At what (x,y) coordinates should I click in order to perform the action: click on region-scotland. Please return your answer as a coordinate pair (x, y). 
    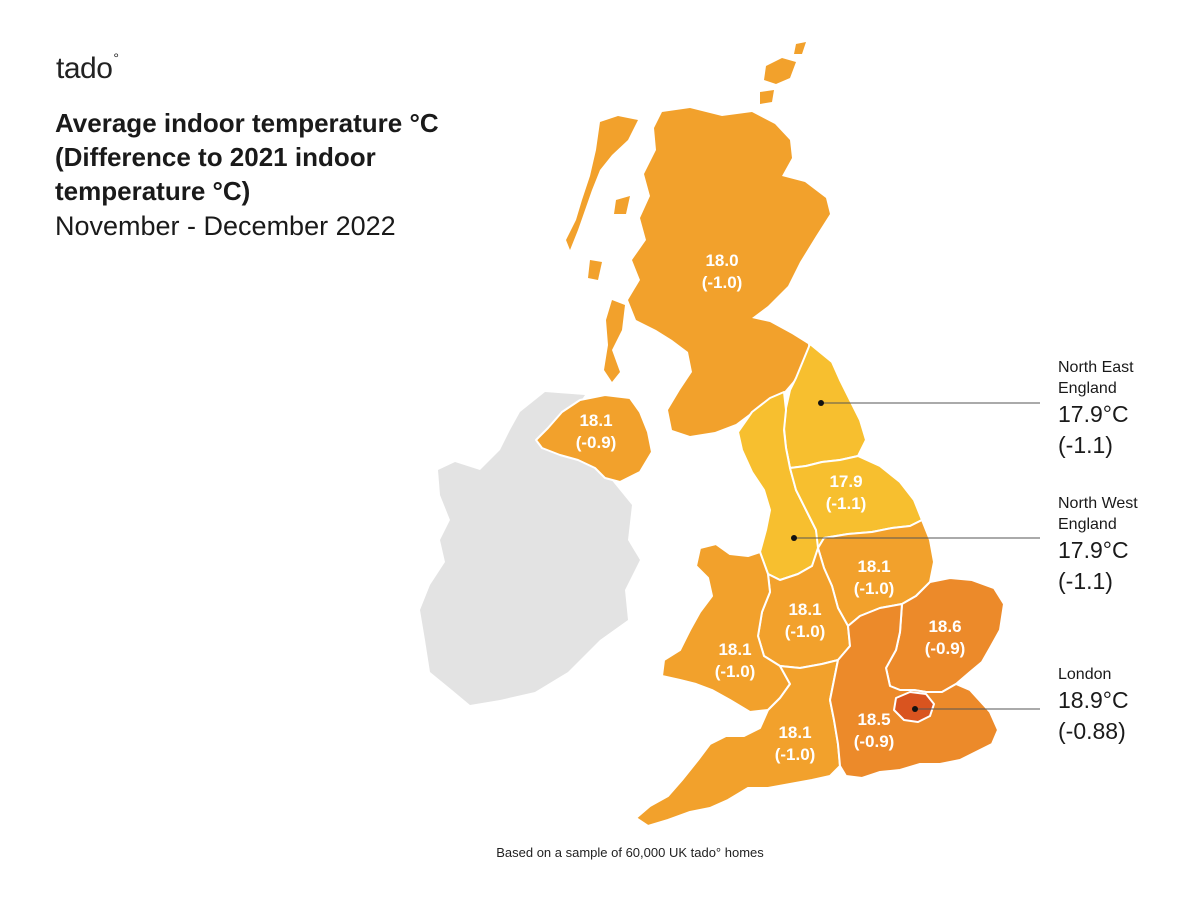
    Looking at the image, I should click on (729, 272).